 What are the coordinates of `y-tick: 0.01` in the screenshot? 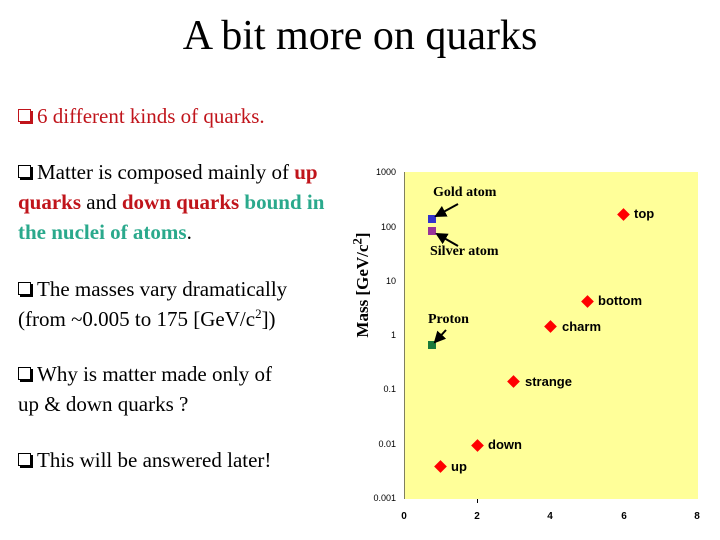 It's located at (387, 444).